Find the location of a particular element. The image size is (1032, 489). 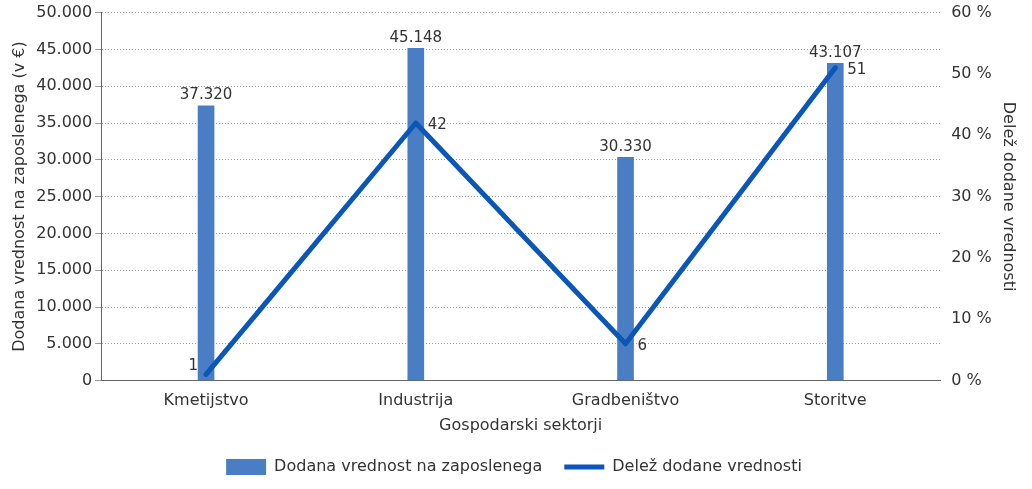

y-tick-label: 45.000 is located at coordinates (64, 48).